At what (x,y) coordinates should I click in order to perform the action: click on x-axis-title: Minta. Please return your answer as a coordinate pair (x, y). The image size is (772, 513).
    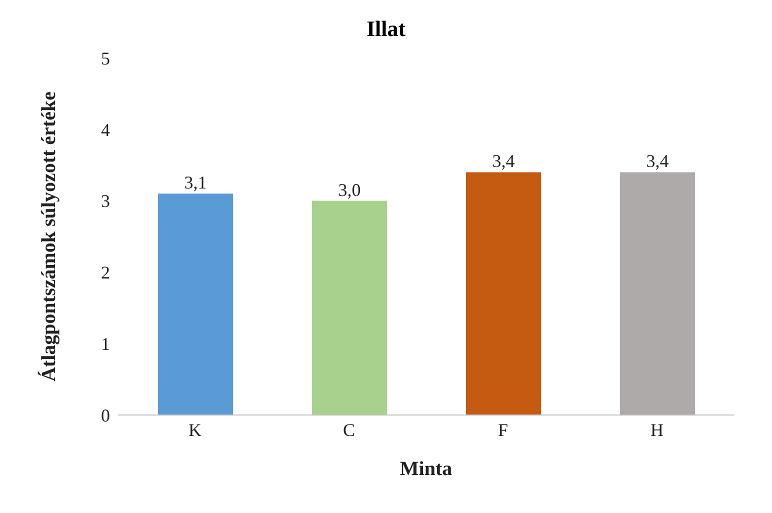
    Looking at the image, I should click on (426, 469).